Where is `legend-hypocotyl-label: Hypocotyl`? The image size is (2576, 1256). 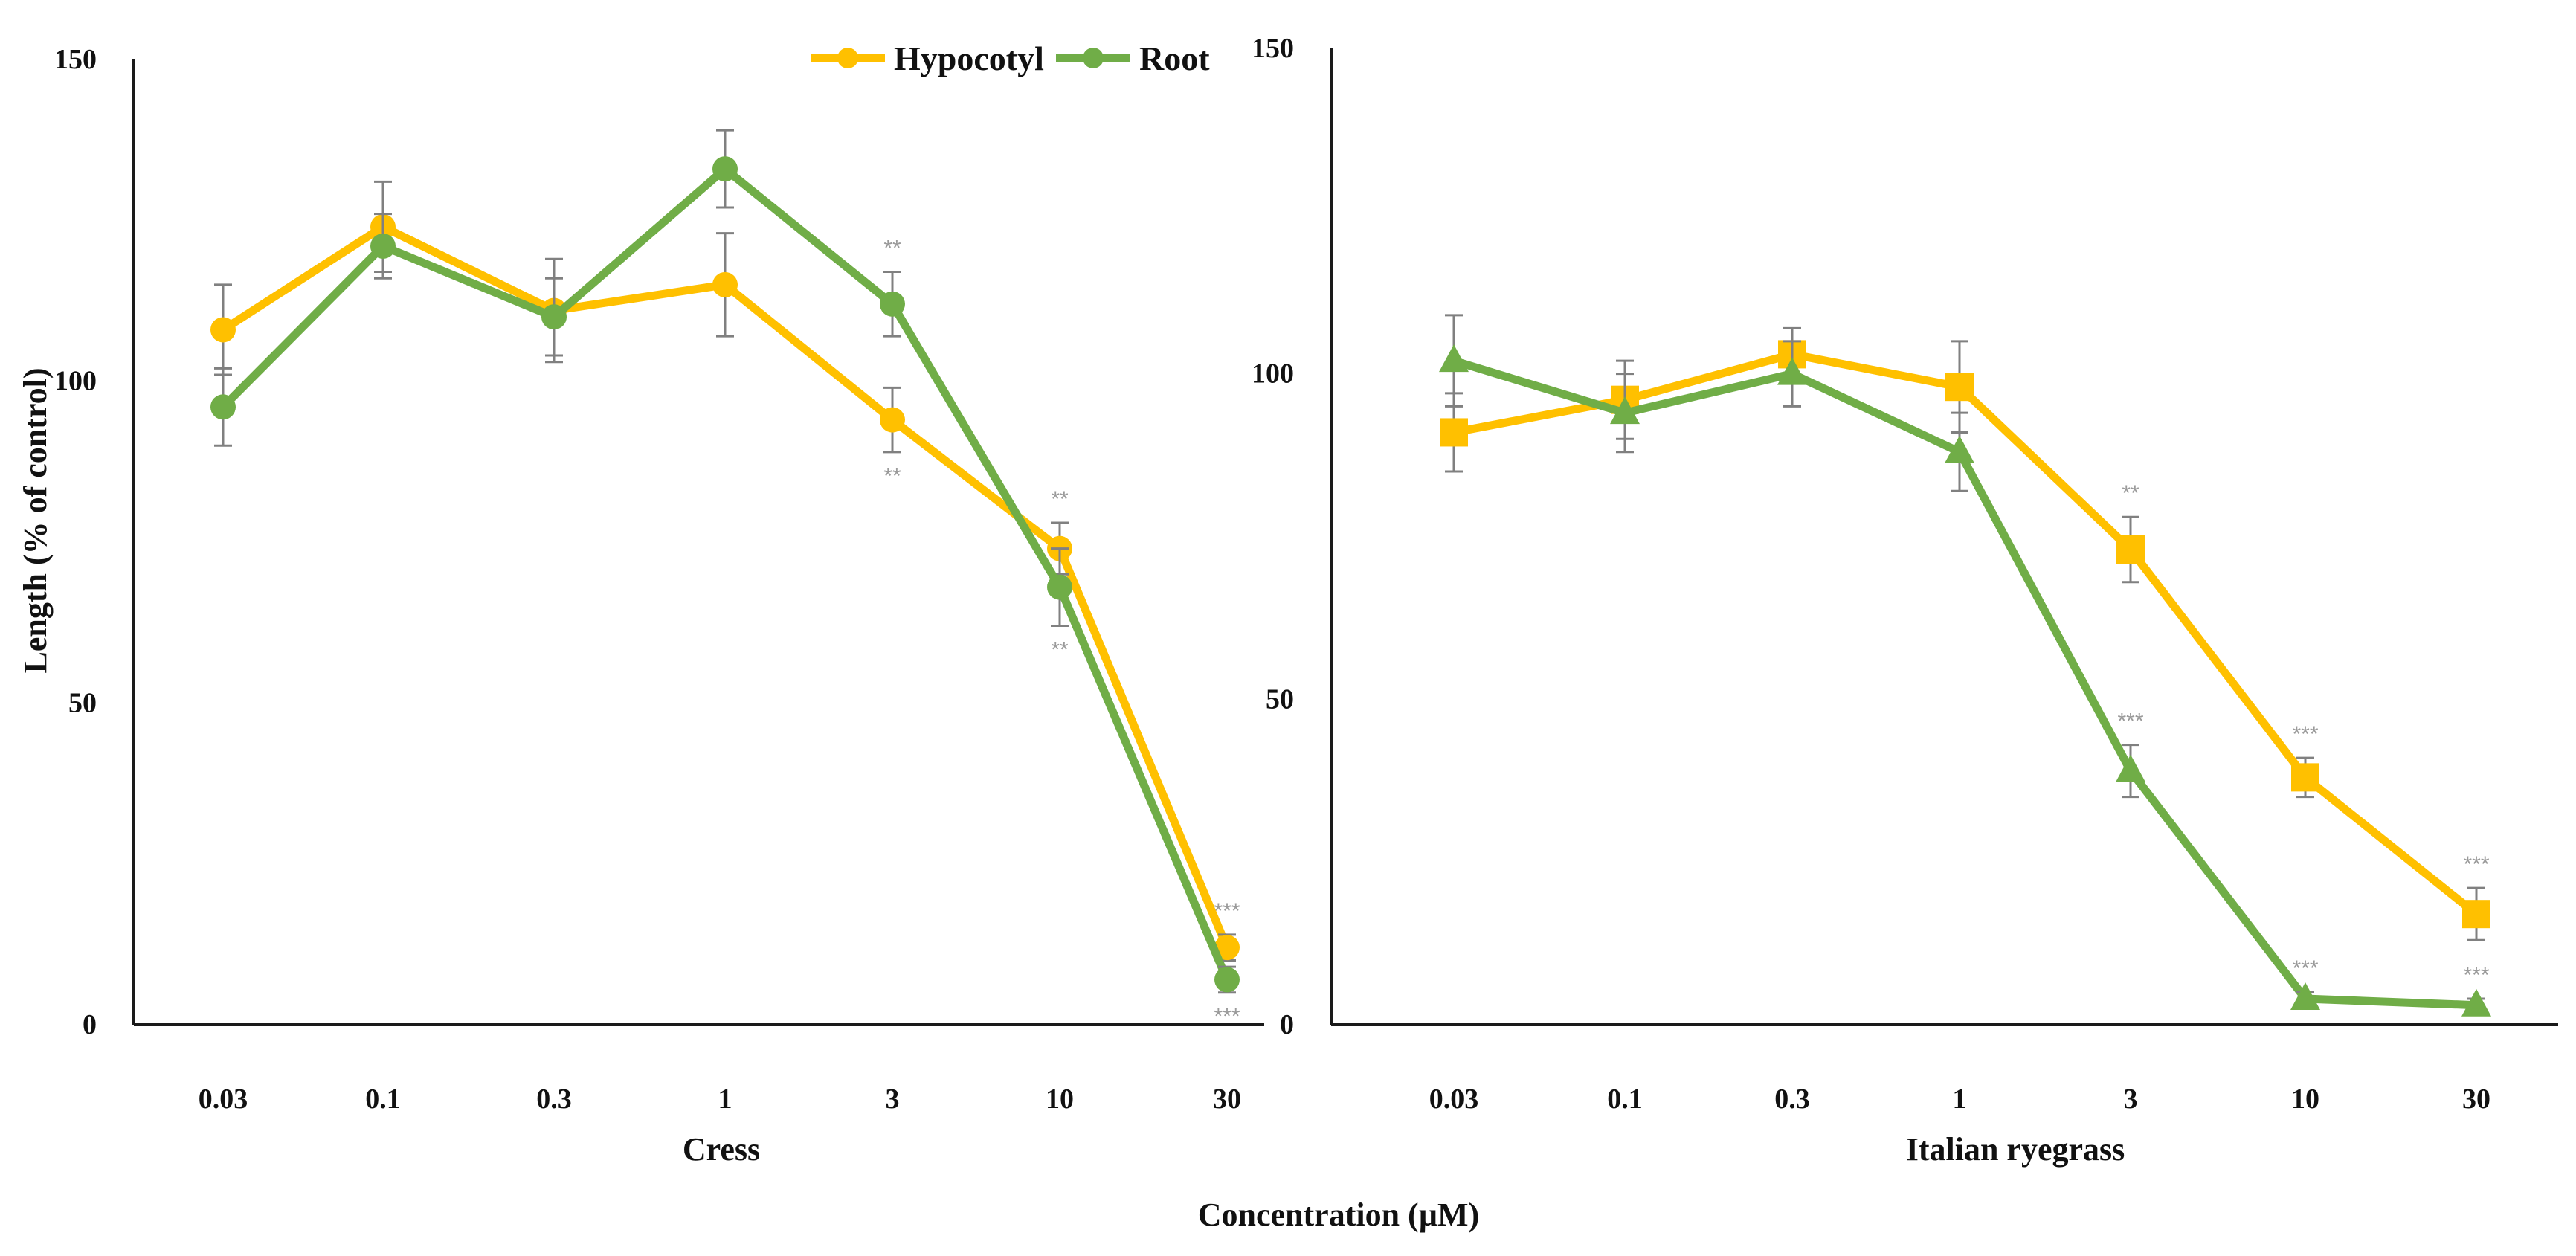
legend-hypocotyl-label: Hypocotyl is located at coordinates (969, 58).